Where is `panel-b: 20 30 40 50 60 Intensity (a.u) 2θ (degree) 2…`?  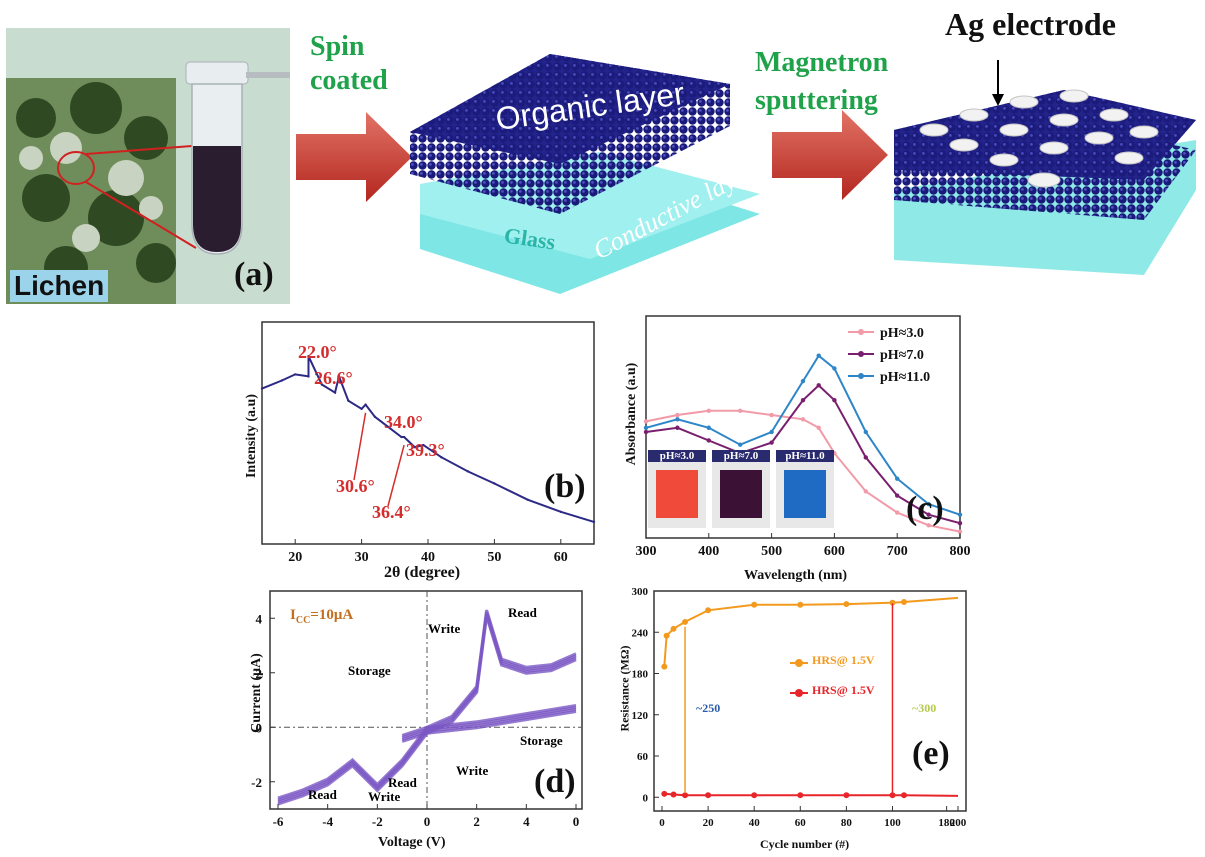 panel-b: 20 30 40 50 60 Intensity (a.u) 2θ (degree) 2… is located at coordinates (421, 451).